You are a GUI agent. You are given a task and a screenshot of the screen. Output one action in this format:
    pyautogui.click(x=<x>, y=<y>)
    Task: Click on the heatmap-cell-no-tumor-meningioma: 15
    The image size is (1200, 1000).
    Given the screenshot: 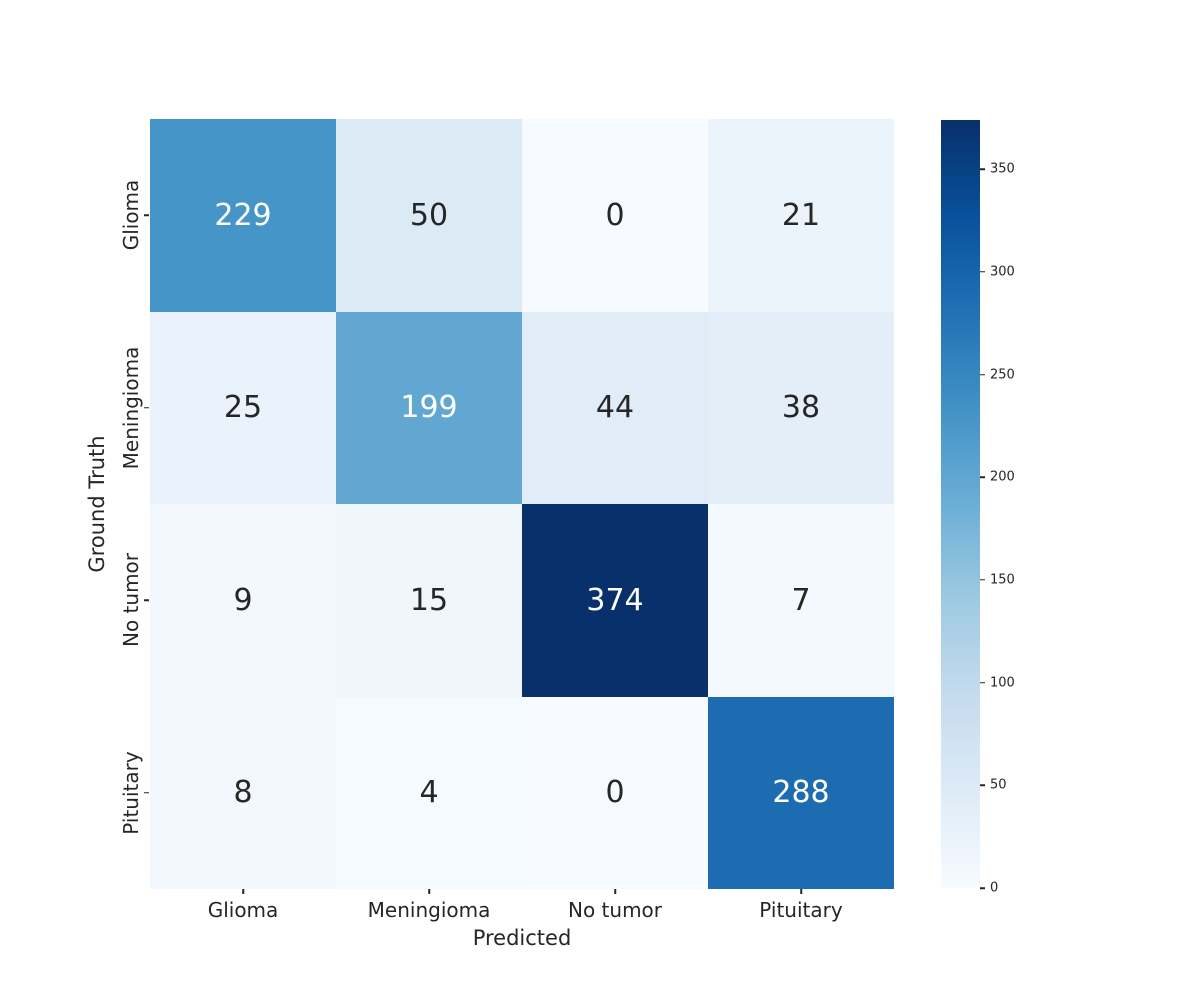 What is the action you would take?
    pyautogui.click(x=429, y=600)
    